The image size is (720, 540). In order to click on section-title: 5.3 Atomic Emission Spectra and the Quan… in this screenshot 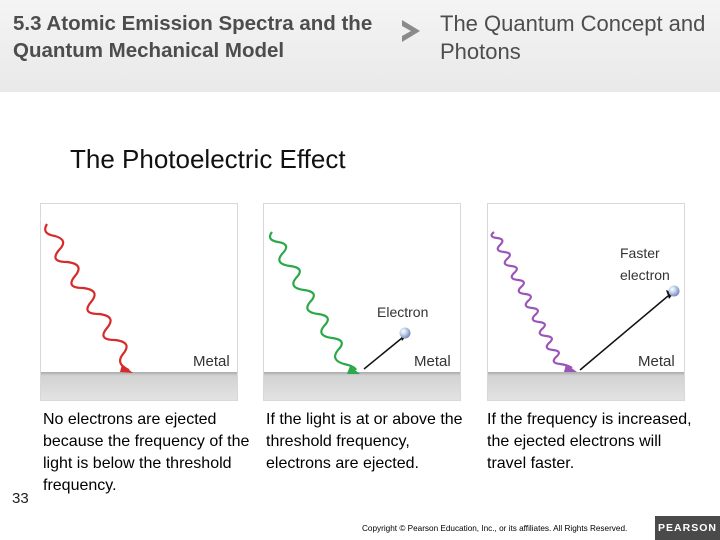, I will do `click(193, 37)`.